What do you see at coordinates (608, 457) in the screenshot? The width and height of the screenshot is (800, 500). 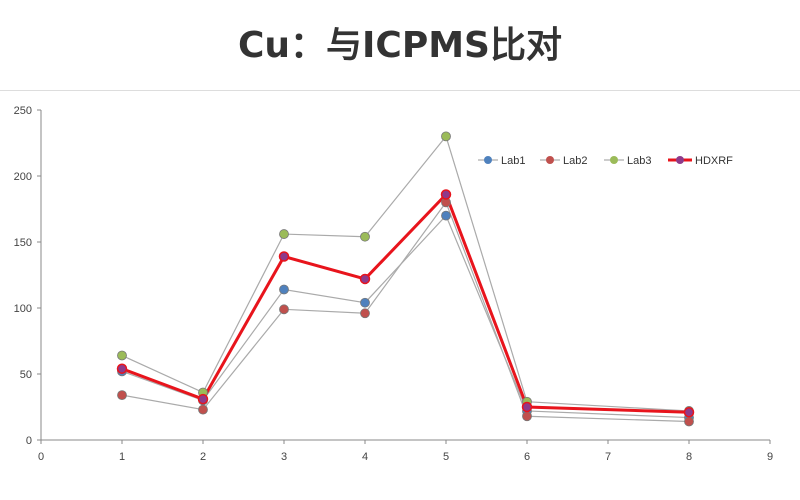 I see `x-tick-label: 7` at bounding box center [608, 457].